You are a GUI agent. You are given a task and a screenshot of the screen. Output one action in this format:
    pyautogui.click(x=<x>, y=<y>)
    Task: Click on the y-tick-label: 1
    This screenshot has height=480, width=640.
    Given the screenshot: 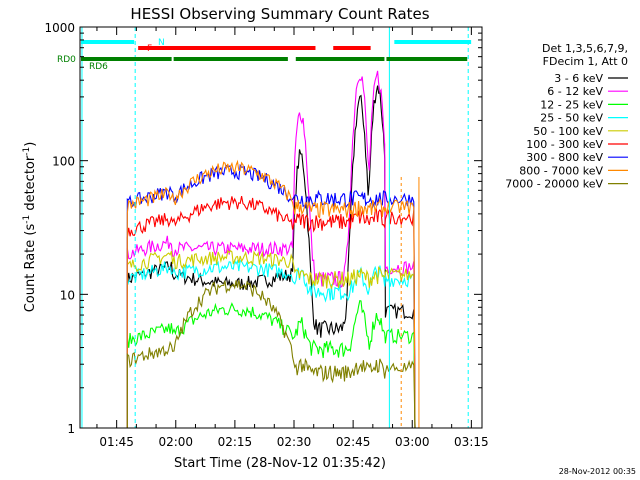 What is the action you would take?
    pyautogui.click(x=71, y=429)
    